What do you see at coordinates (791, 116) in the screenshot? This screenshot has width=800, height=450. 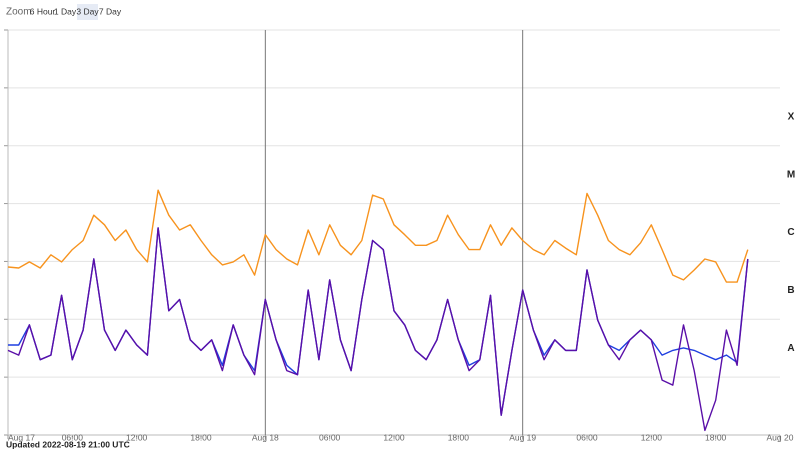 I see `flare-class-label: X` at bounding box center [791, 116].